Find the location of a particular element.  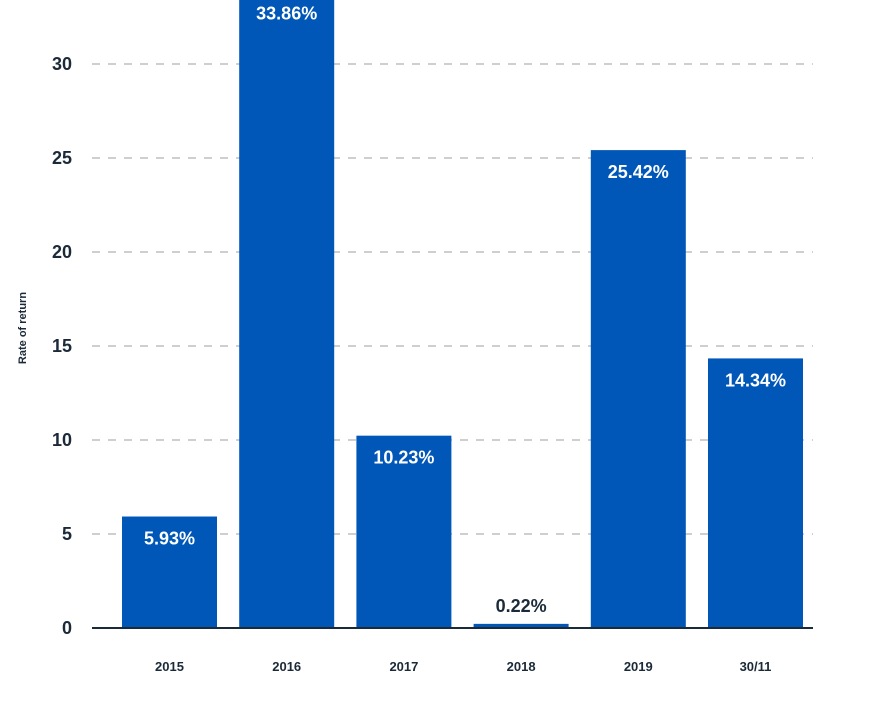

bar-value-label: 0.22% is located at coordinates (521, 606).